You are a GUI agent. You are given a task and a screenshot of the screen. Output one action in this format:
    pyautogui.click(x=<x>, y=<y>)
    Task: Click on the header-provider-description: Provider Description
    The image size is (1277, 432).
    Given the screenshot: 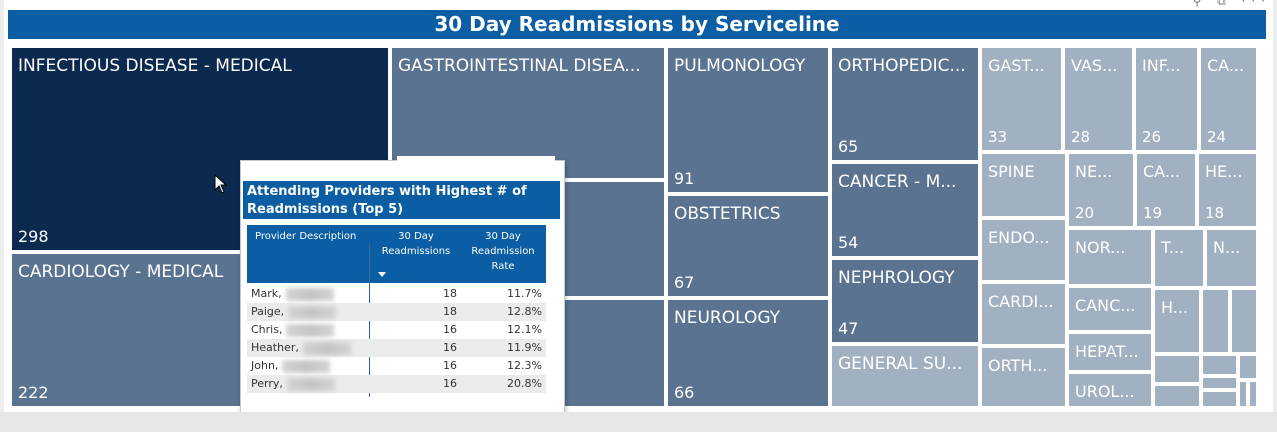 What is the action you would take?
    pyautogui.click(x=306, y=236)
    